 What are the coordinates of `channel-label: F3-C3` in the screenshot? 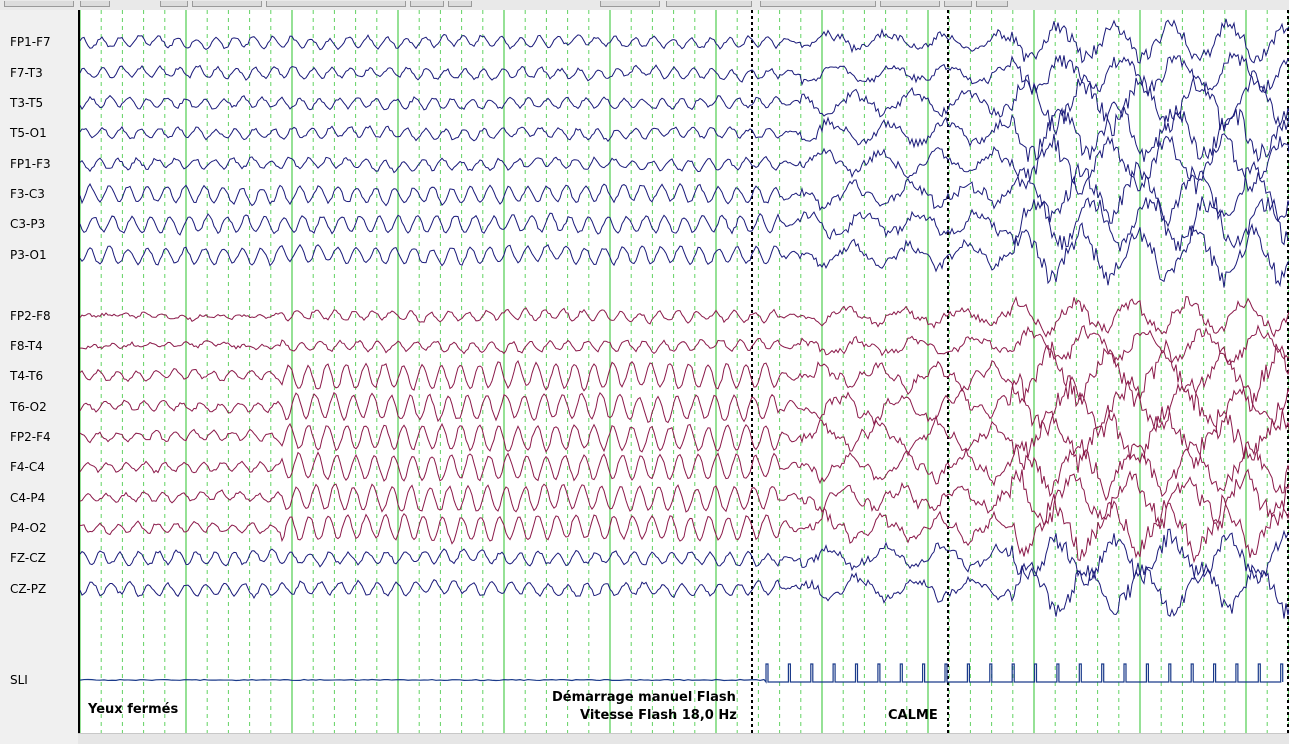 It's located at (27, 194).